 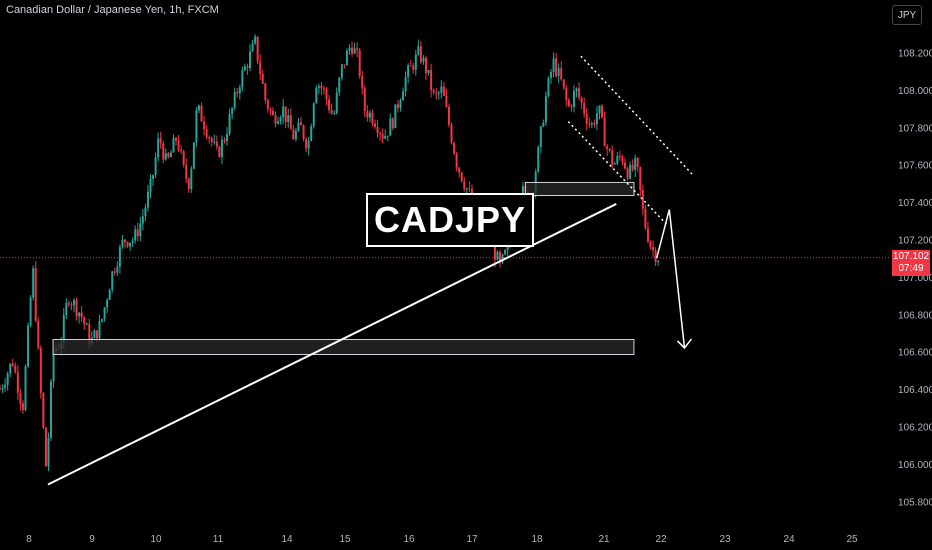 I want to click on time-tick-label: 15, so click(x=345, y=539).